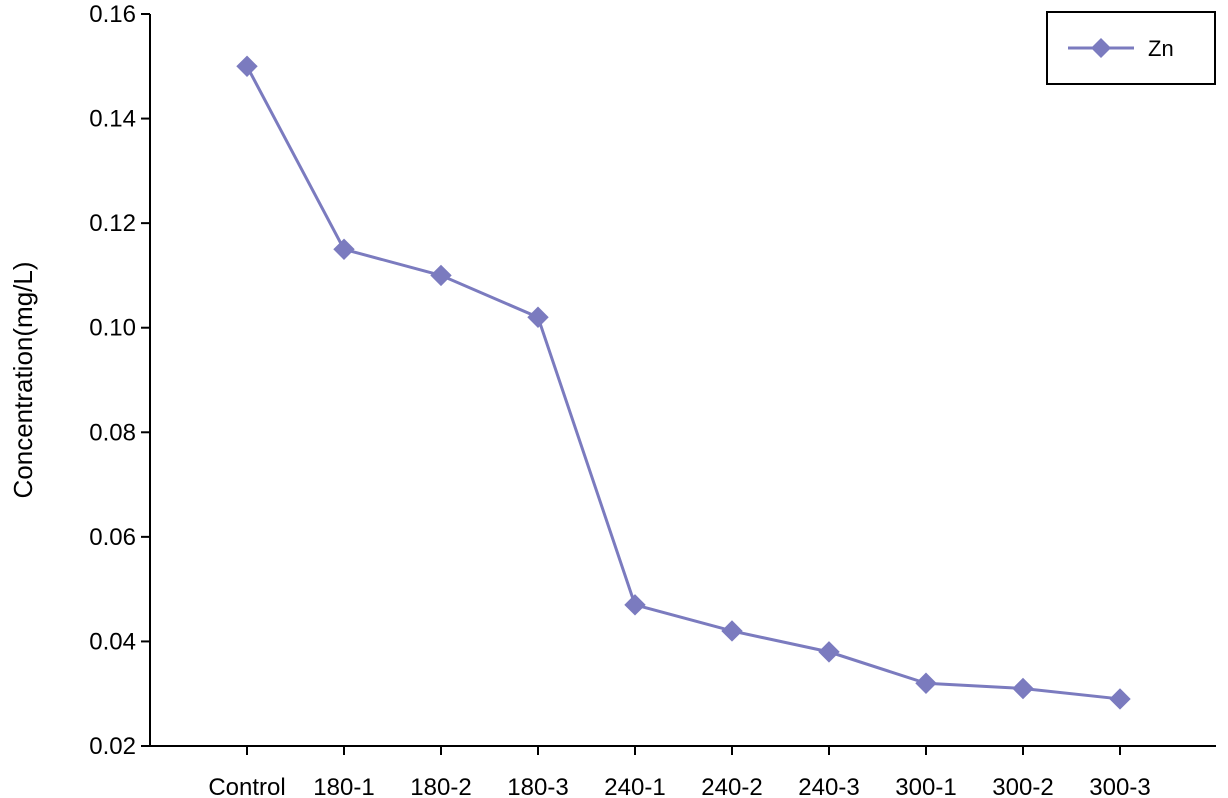  What do you see at coordinates (343, 786) in the screenshot?
I see `x-tick-label: 180-1` at bounding box center [343, 786].